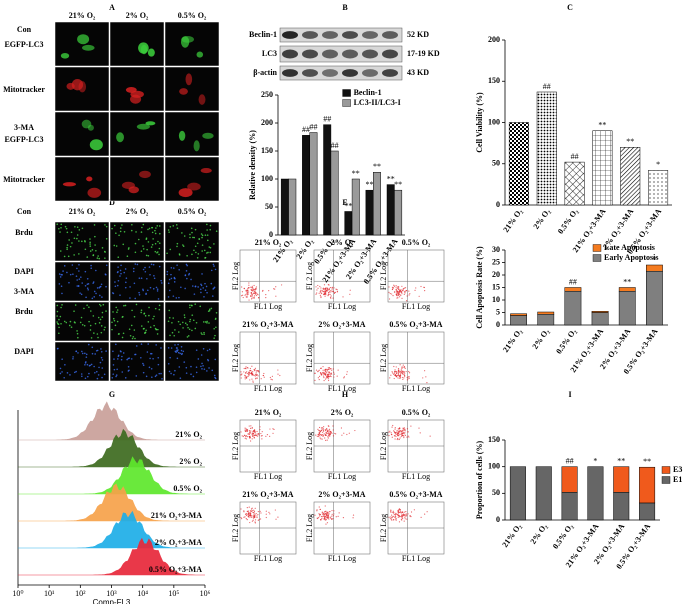  What do you see at coordinates (267, 122) in the screenshot?
I see `y-tick-label: 200` at bounding box center [267, 122].